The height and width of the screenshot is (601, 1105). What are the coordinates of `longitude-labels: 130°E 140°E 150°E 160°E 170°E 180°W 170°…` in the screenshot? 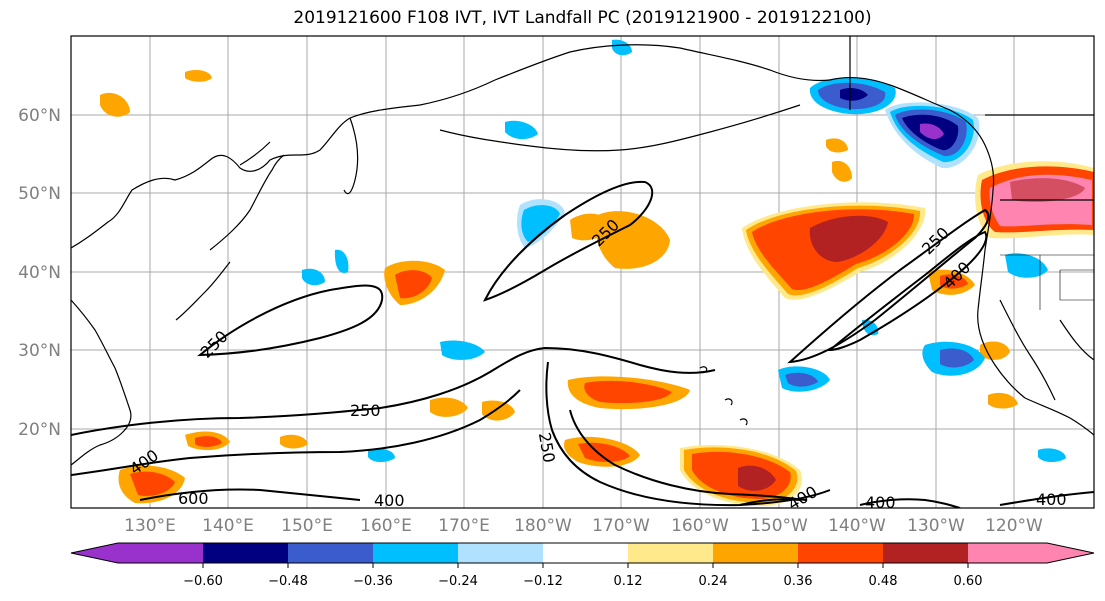 It's located at (583, 526).